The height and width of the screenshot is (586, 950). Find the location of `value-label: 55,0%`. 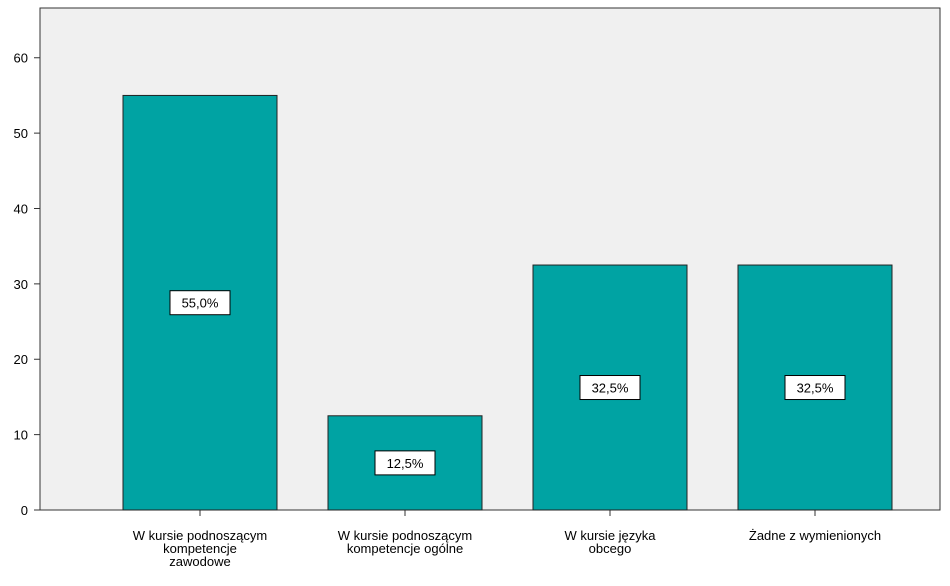

value-label: 55,0% is located at coordinates (200, 303).